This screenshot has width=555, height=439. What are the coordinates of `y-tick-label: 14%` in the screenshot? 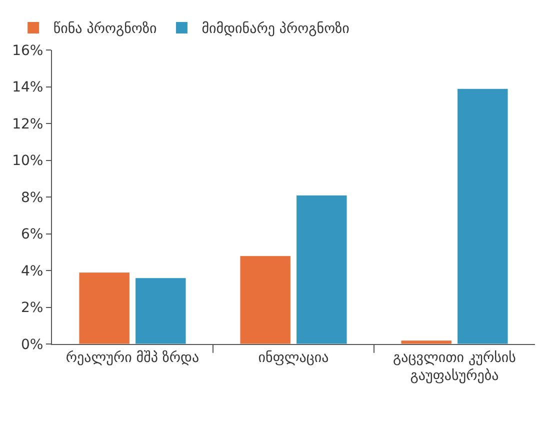 It's located at (28, 88).